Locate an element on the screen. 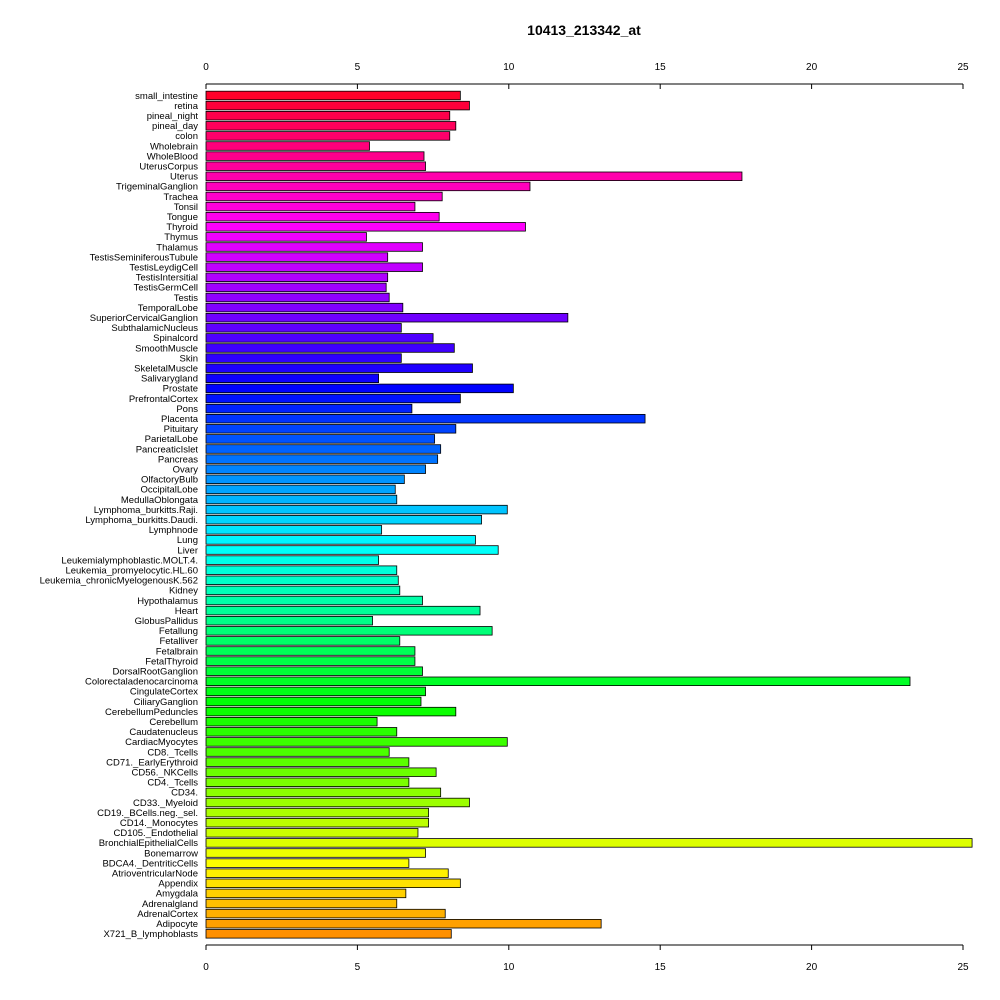 The height and width of the screenshot is (1000, 1000). category-label: Thyroid is located at coordinates (182, 227).